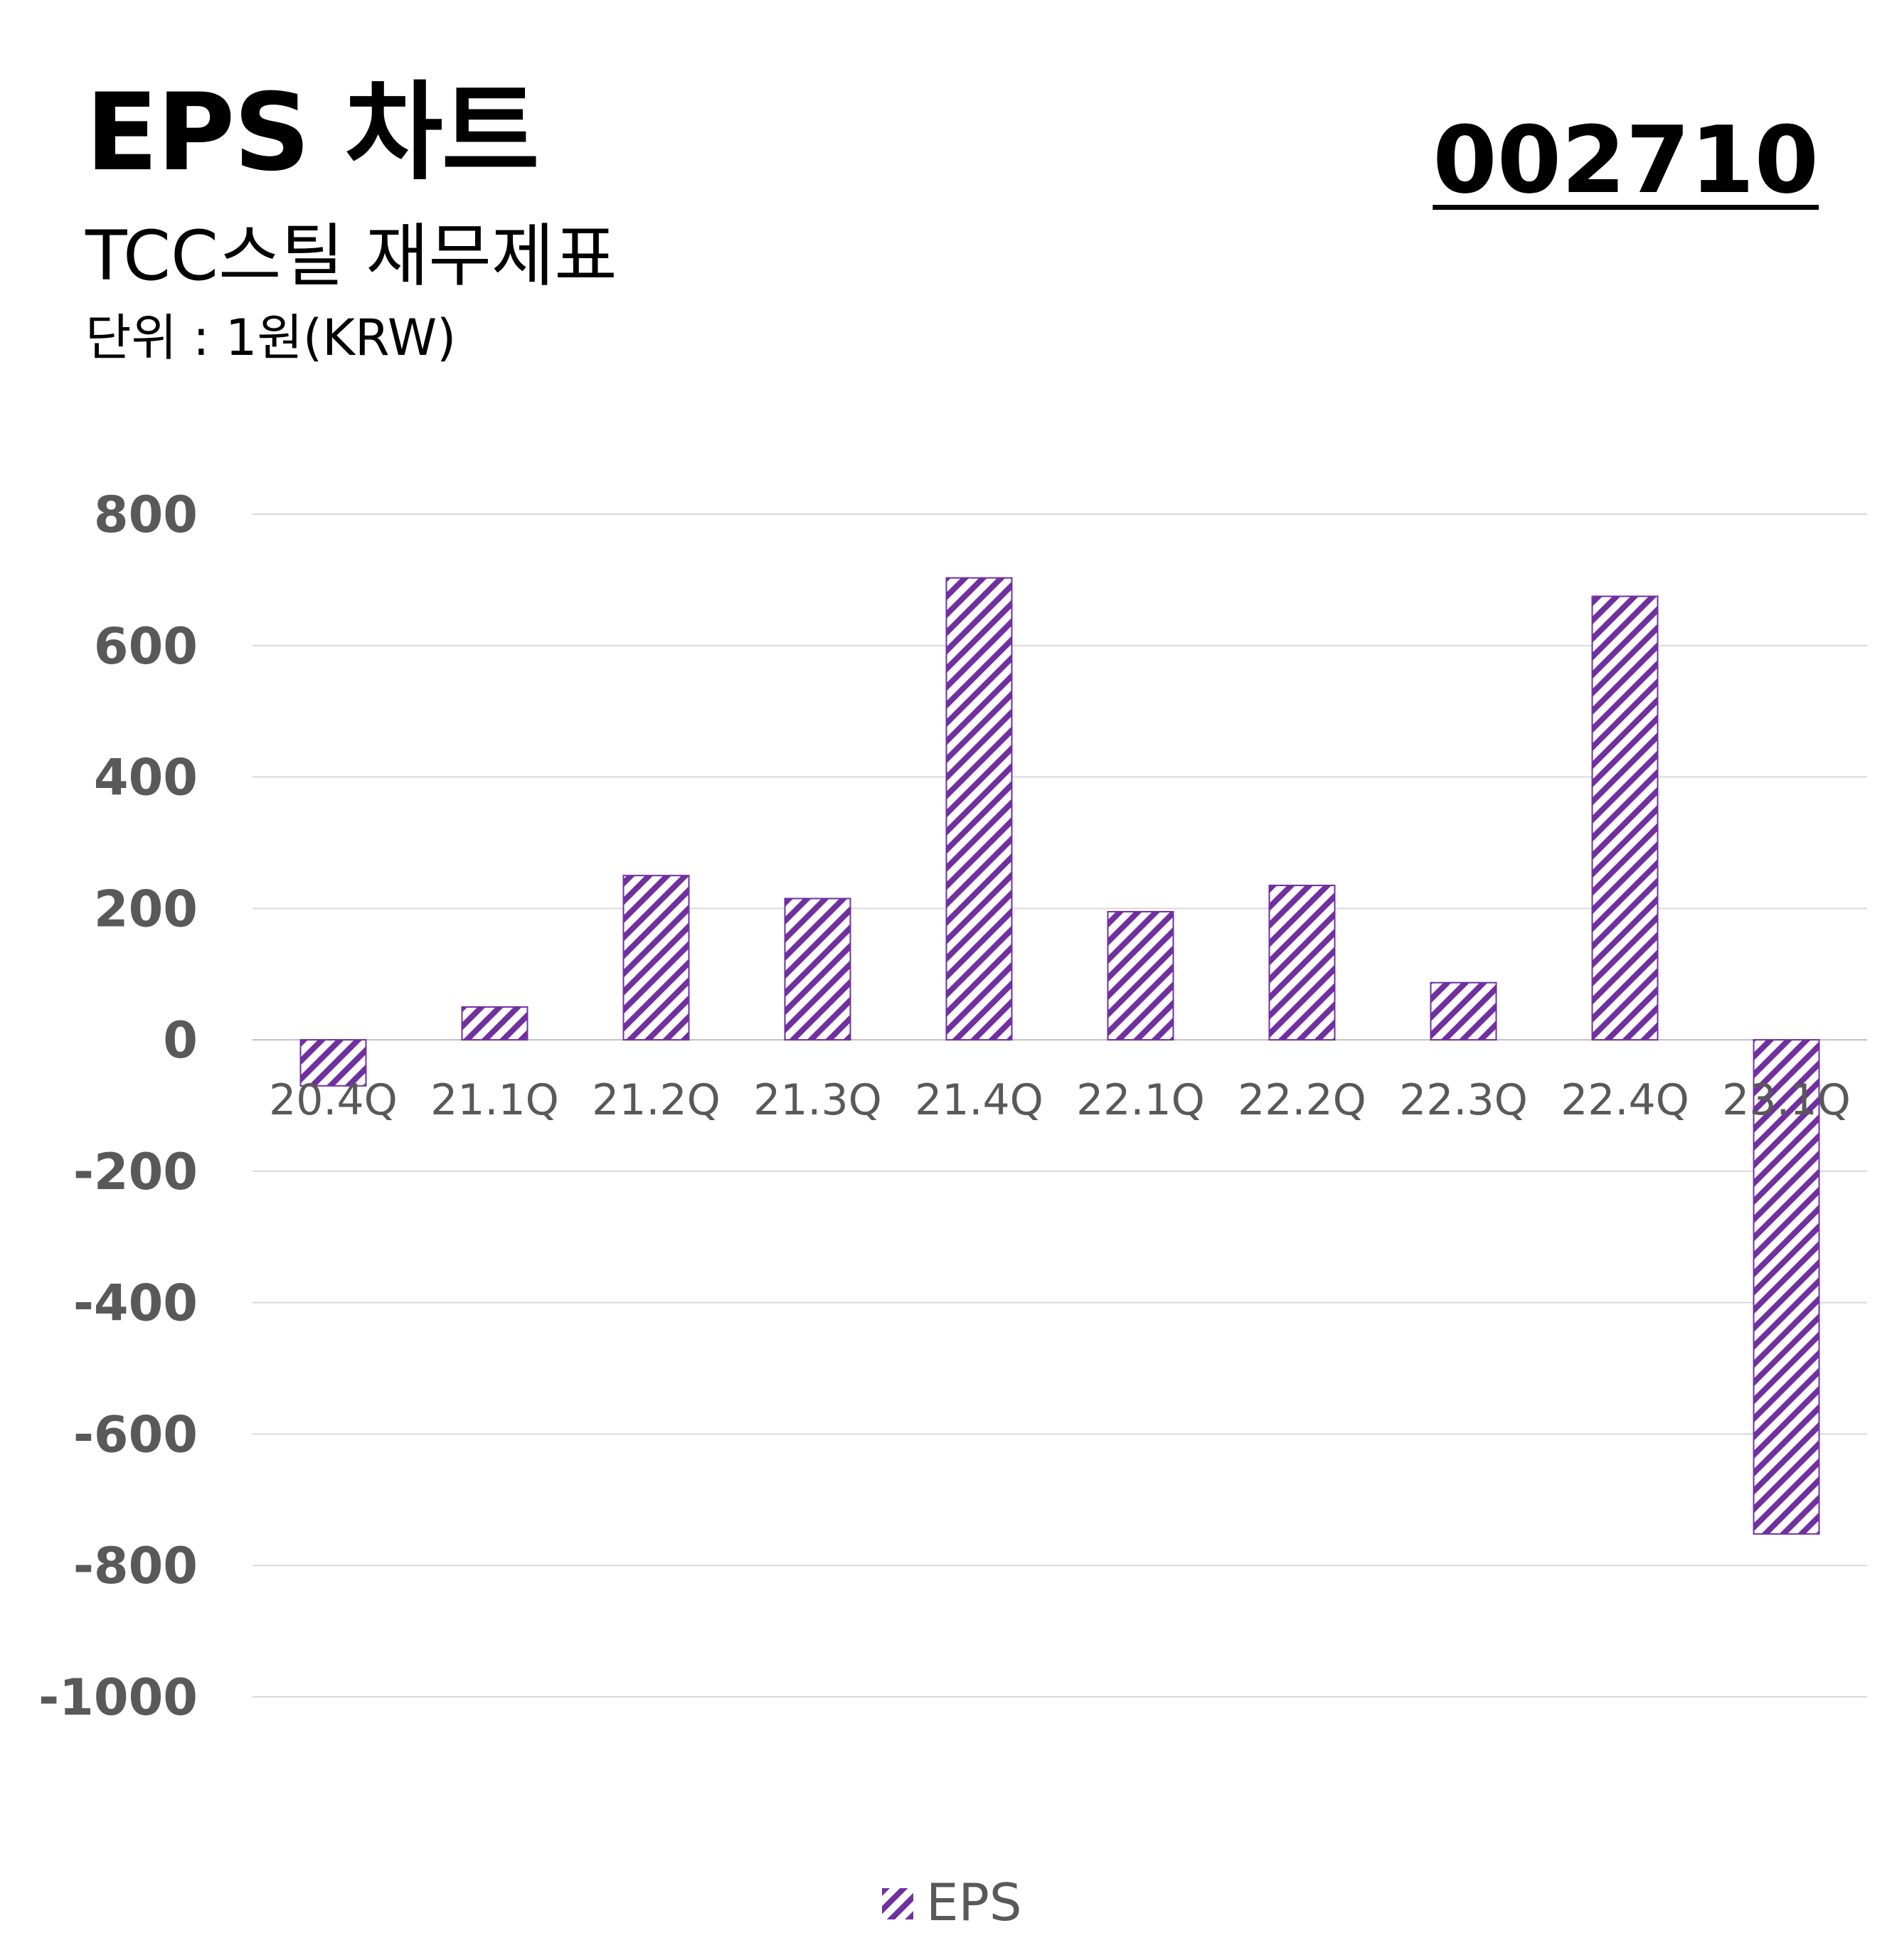 The image size is (1897, 1960). What do you see at coordinates (898, 1903) in the screenshot?
I see `legend-swatch` at bounding box center [898, 1903].